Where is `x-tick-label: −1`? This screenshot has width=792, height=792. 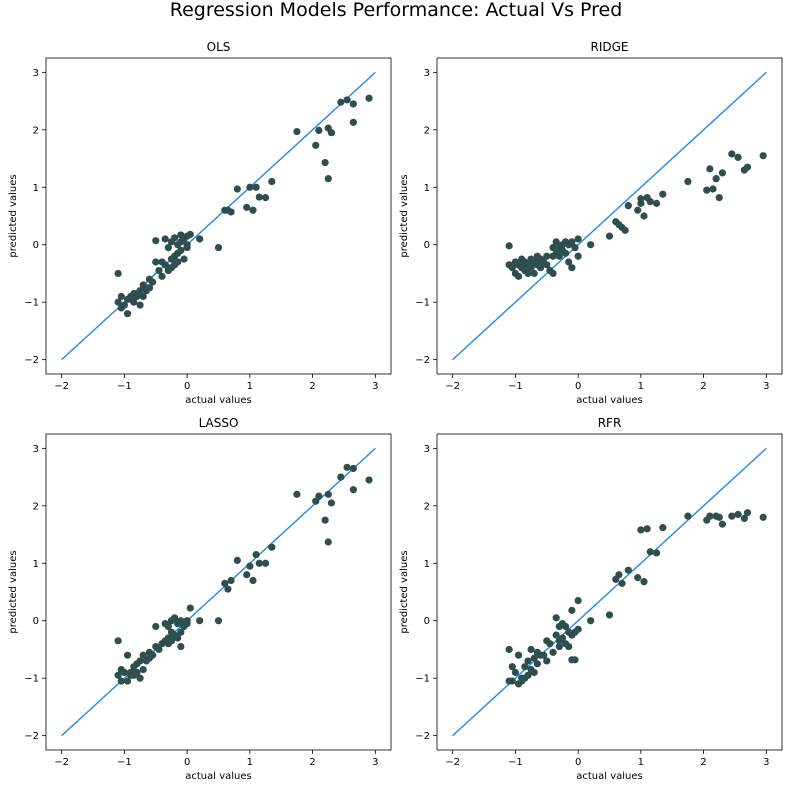 x-tick-label: −1 is located at coordinates (124, 762).